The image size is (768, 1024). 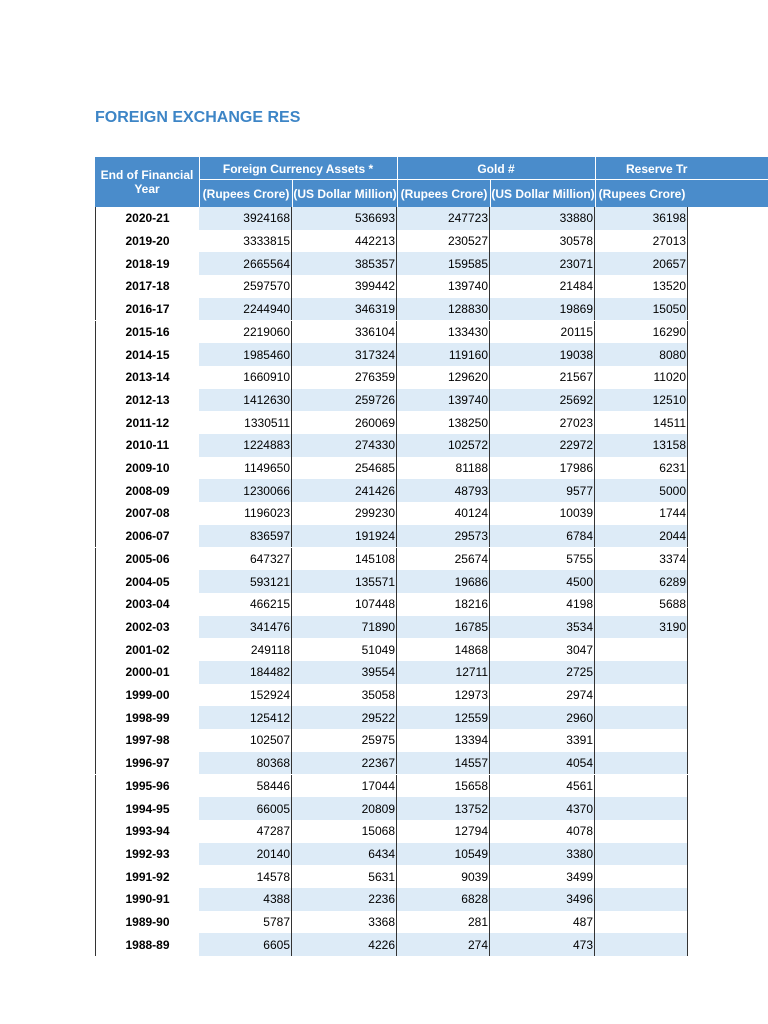 I want to click on value-cell: 317324, so click(x=344, y=354).